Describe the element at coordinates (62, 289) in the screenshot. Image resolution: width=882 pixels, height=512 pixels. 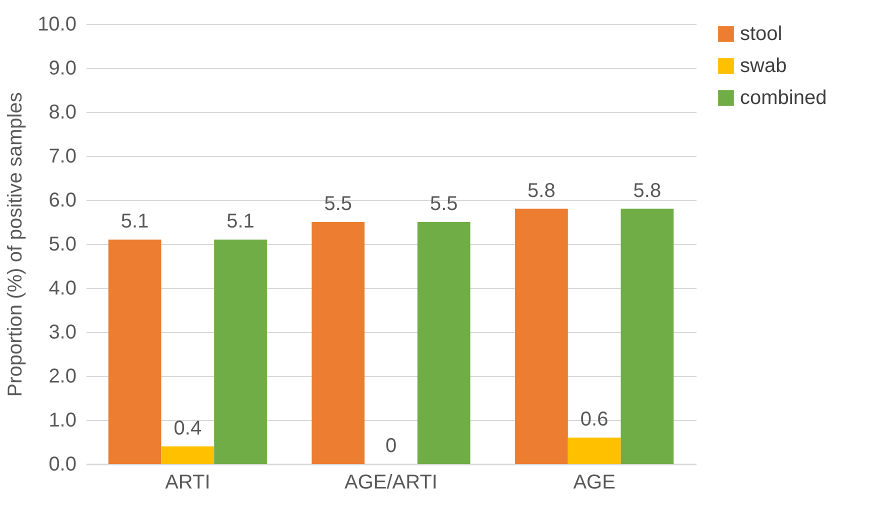
I see `y-tick-label: 4.0` at that location.